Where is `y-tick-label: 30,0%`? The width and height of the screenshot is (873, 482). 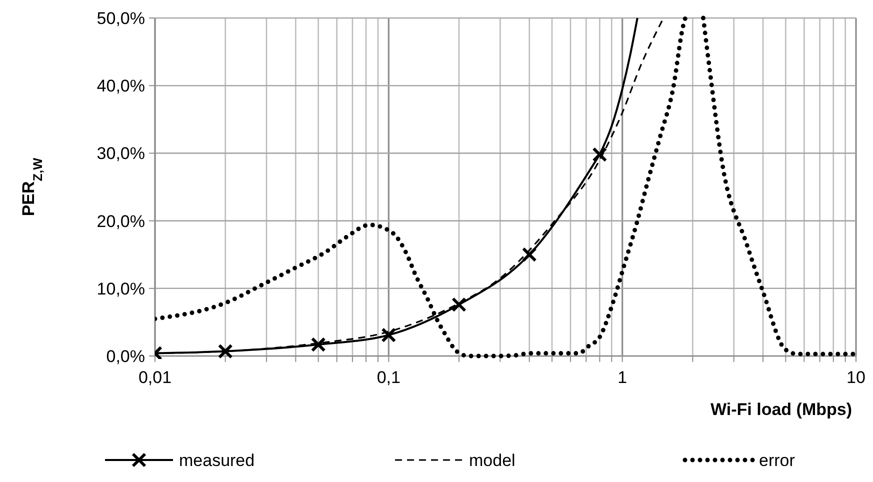 y-tick-label: 30,0% is located at coordinates (120, 154).